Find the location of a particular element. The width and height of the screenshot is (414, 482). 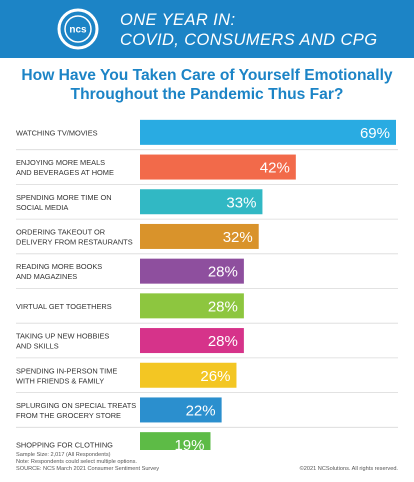

value-label: 26% is located at coordinates (215, 376).